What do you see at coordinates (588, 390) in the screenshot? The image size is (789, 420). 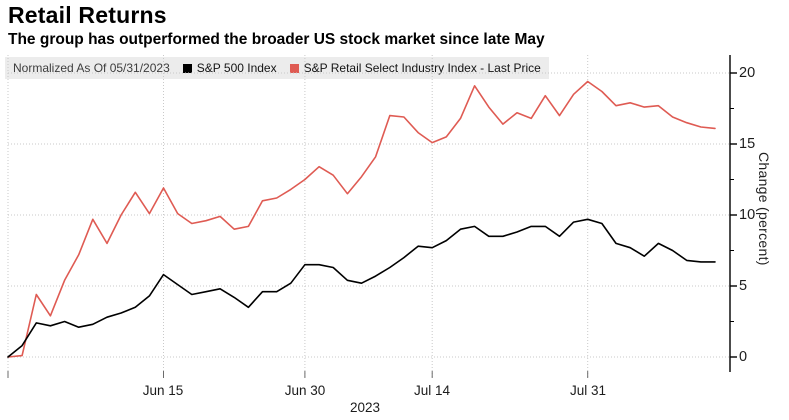 I see `x-tick-label-jul31: Jul 31` at bounding box center [588, 390].